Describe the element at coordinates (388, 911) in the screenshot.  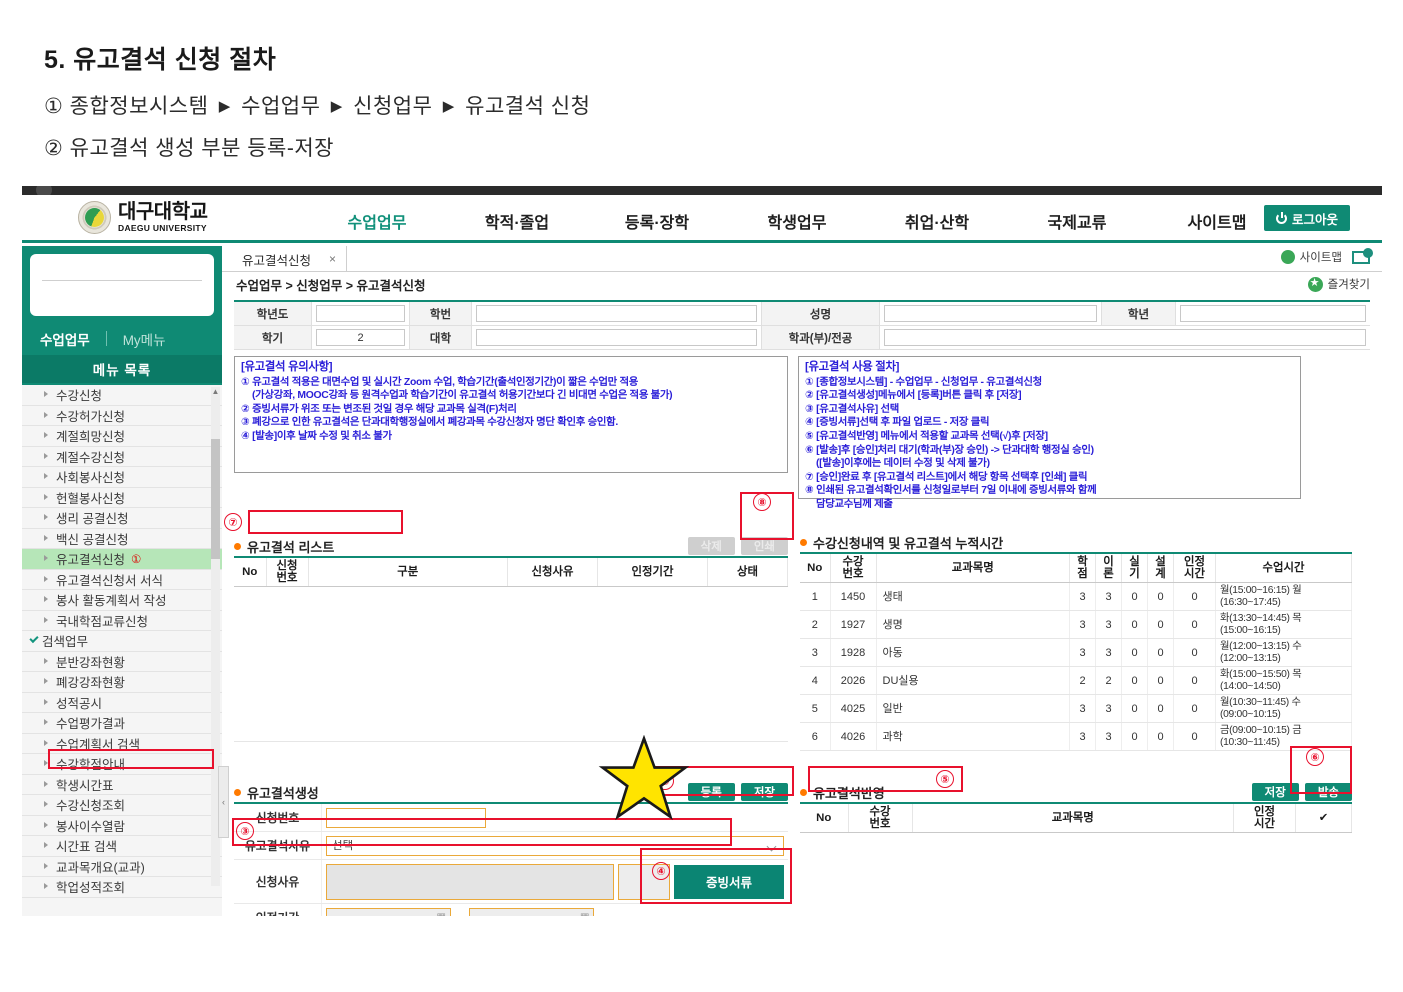
I see `input-period-start: ▦` at that location.